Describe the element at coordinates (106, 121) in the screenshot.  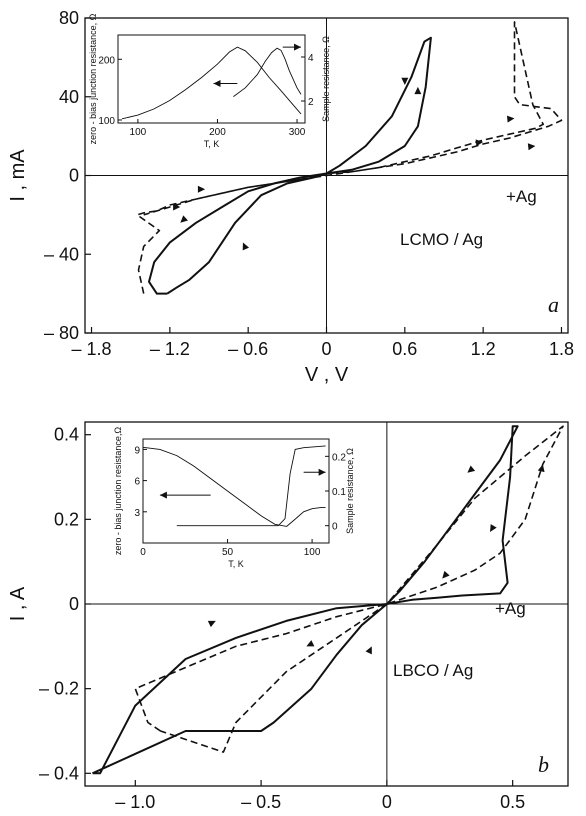
I see `inset-y-tick-label-left: 100` at that location.